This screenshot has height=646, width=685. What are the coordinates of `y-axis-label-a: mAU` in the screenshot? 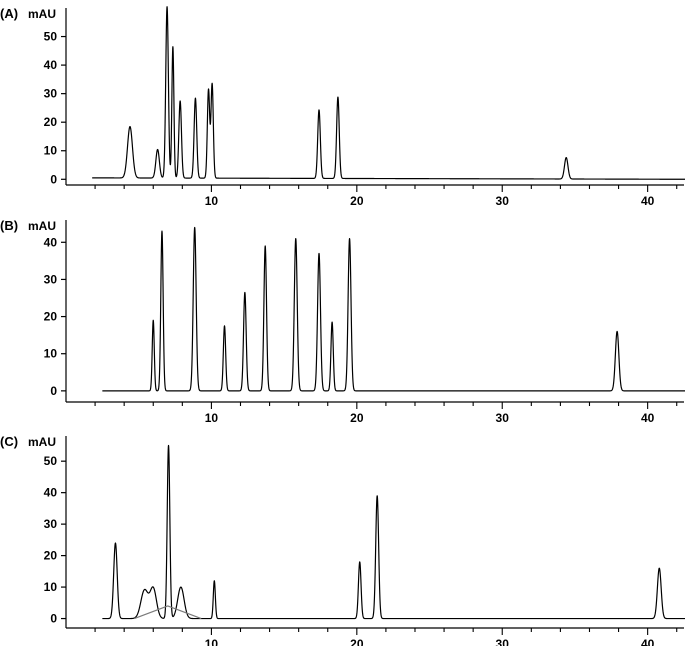 It's located at (42, 14).